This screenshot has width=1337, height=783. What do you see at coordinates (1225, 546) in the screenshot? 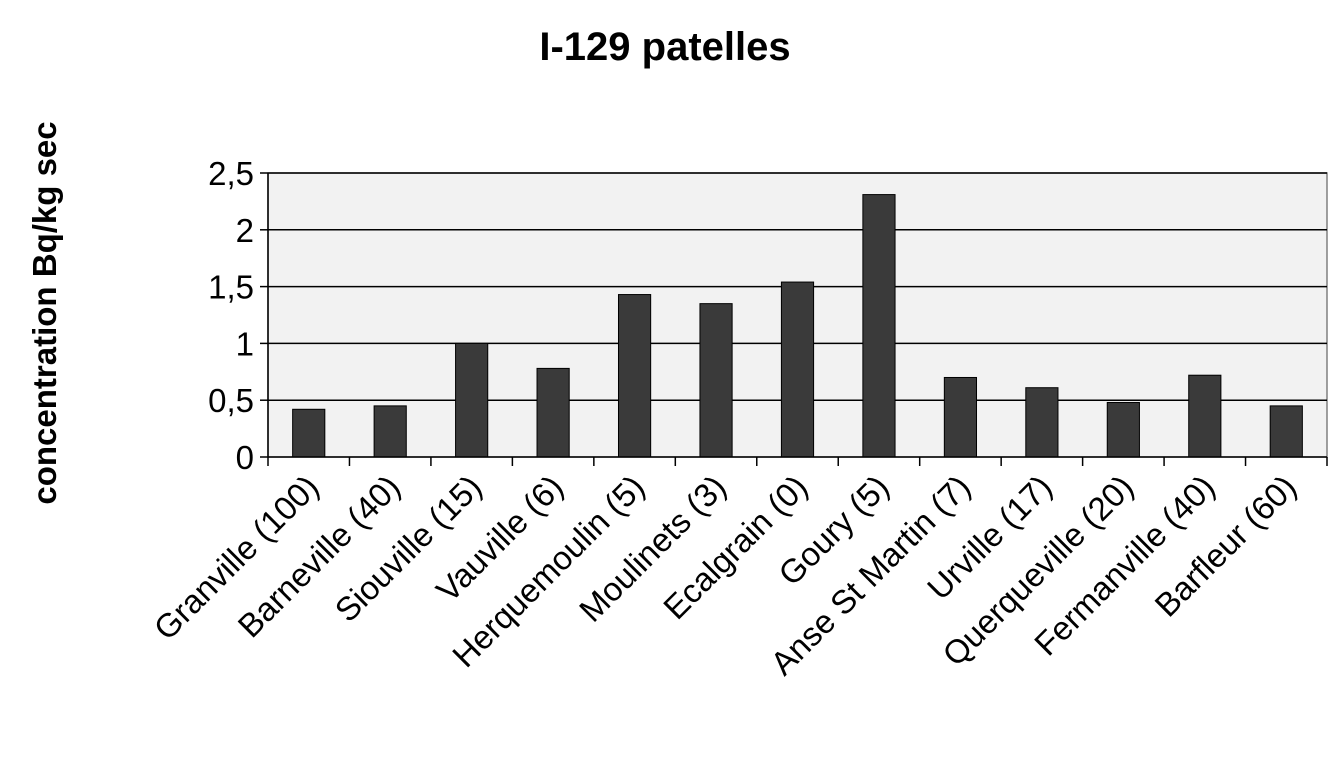
I see `x-tick-label: Barfleur (60)` at bounding box center [1225, 546].